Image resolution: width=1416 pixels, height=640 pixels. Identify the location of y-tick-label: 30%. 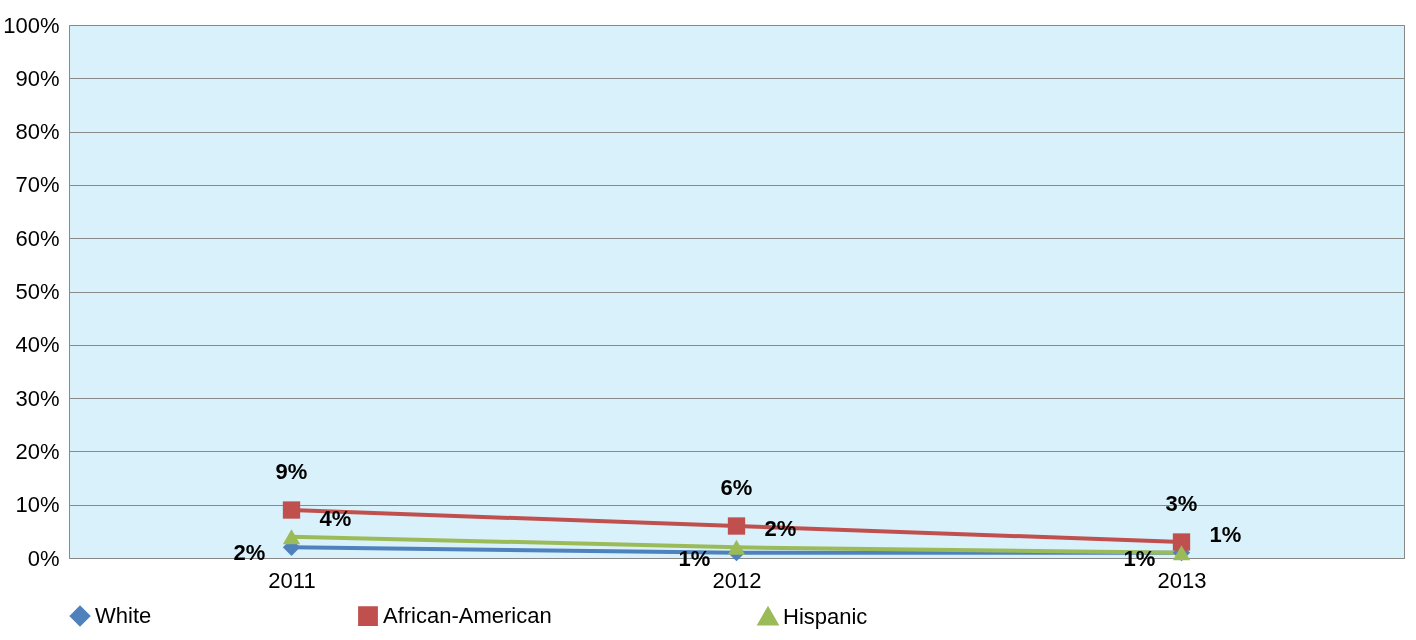
(37, 398).